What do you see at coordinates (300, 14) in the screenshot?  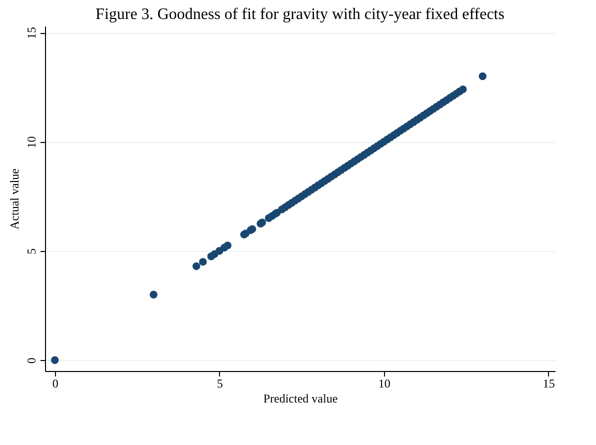 I see `chart-title: Figure 3. Goodness of fit for gravity with city-year fixed effects` at bounding box center [300, 14].